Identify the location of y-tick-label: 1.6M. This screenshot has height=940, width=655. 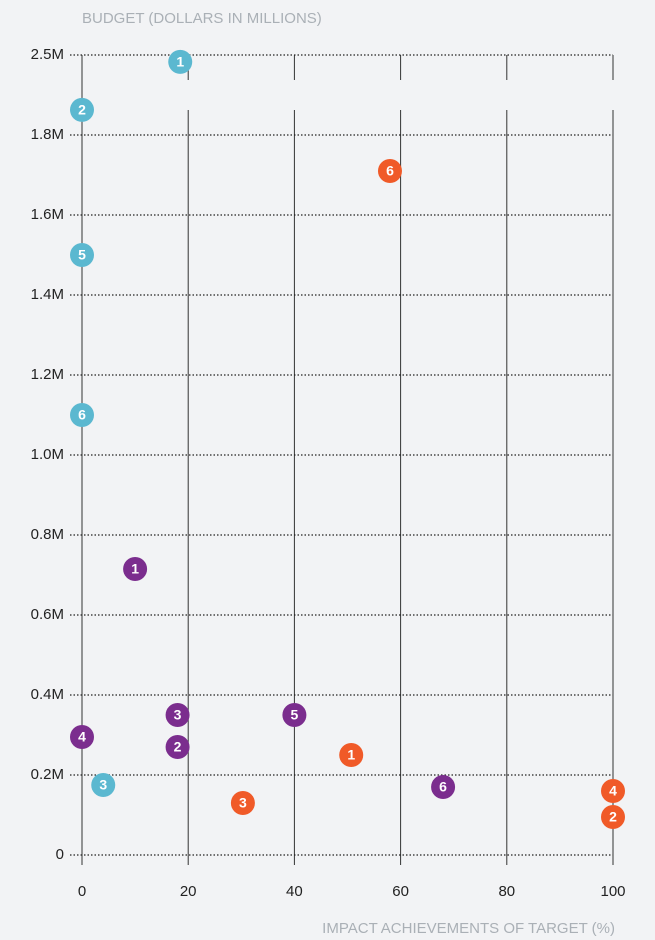
(47, 214).